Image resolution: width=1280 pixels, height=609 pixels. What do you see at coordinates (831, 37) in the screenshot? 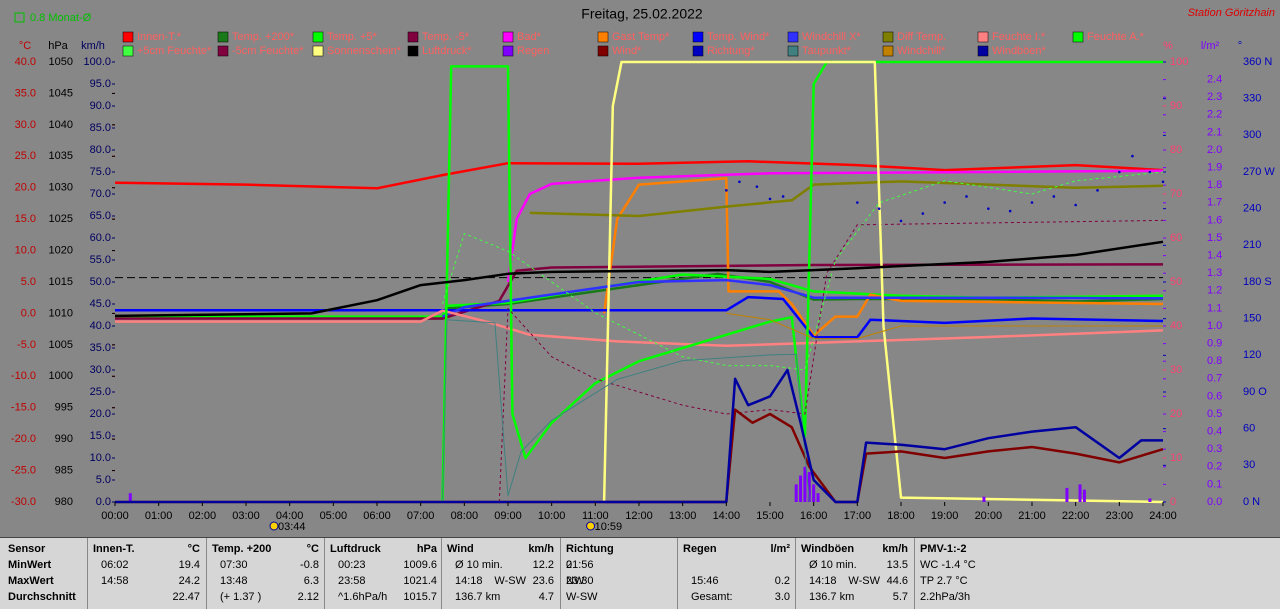
I see `legend-label: Windchill X*` at bounding box center [831, 37].